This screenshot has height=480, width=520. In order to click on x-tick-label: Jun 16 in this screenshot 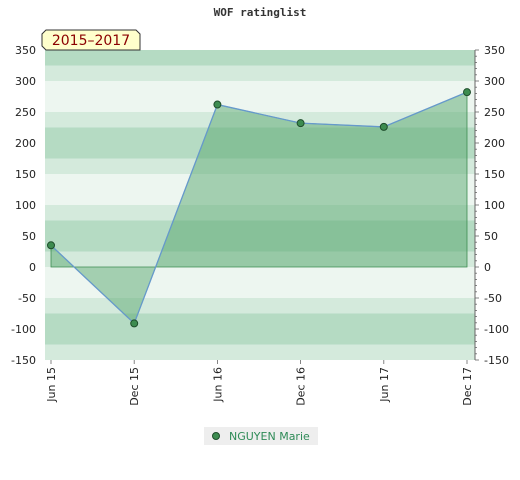, I will do `click(217, 385)`.